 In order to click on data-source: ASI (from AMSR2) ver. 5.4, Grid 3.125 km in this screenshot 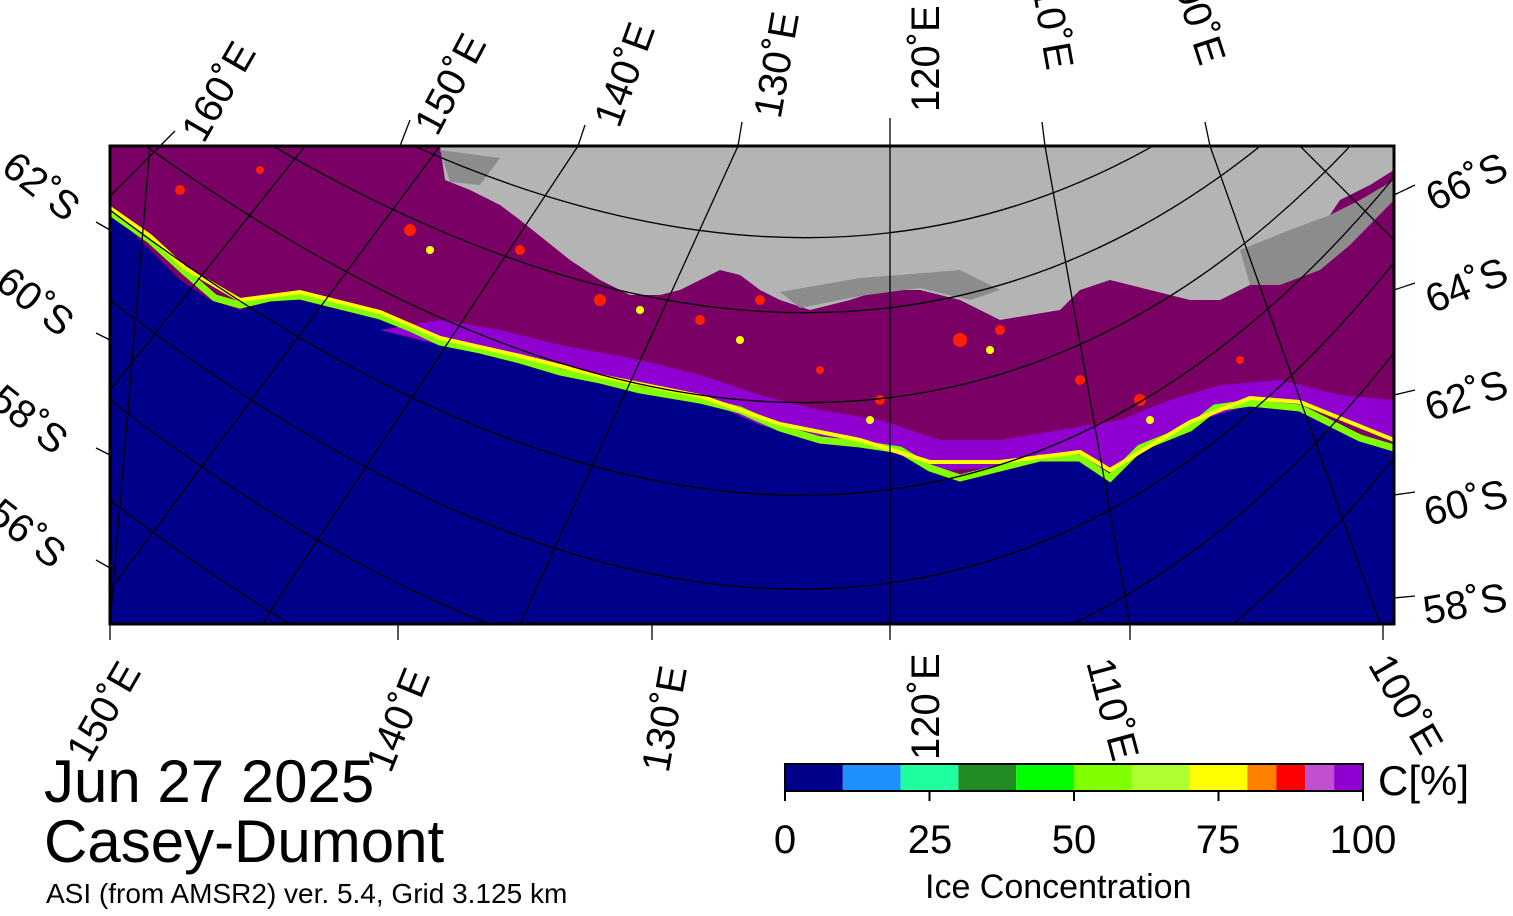, I will do `click(307, 893)`.